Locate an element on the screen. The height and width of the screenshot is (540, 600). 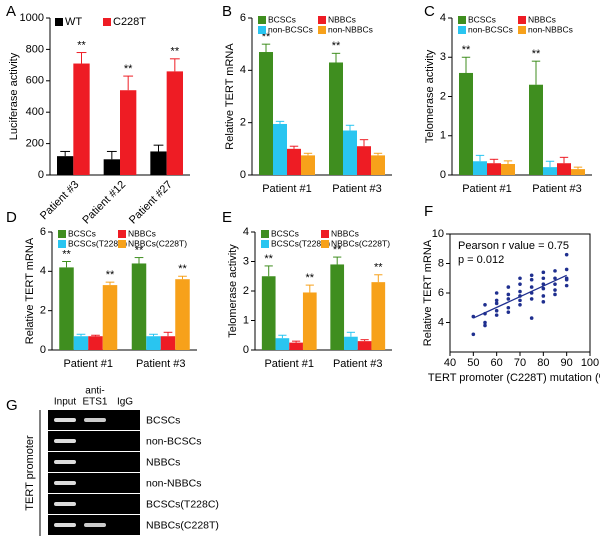
panel-label: D is located at coordinates (11, 217).